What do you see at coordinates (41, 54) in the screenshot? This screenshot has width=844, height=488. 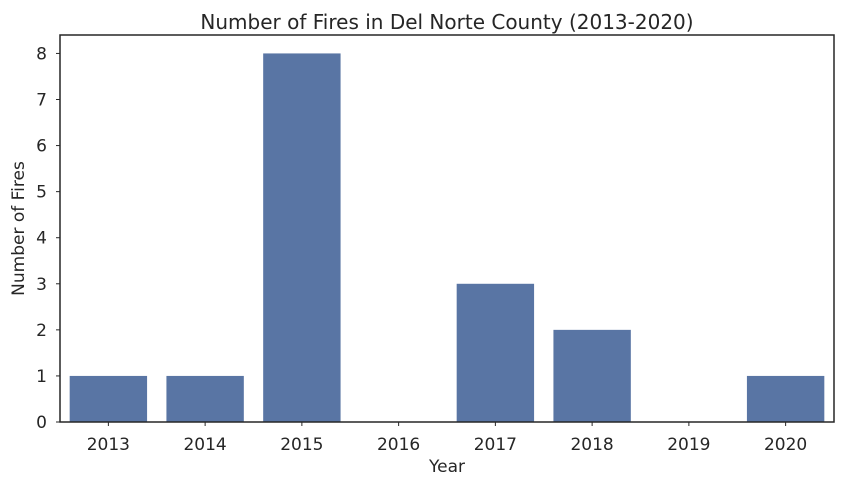 I see `y-tick-label: 8` at bounding box center [41, 54].